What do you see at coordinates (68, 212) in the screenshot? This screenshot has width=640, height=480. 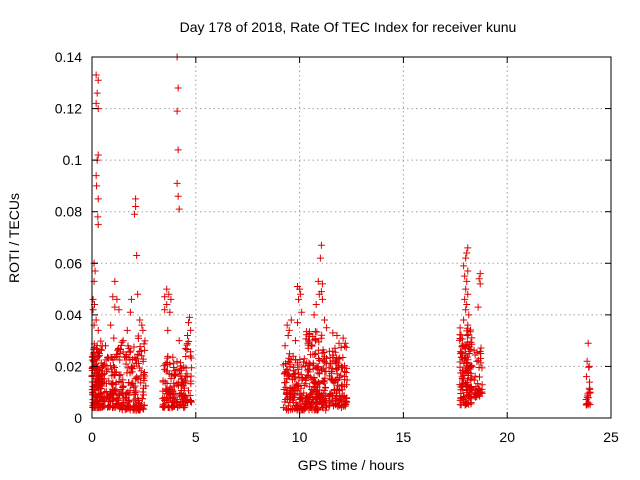 I see `y-tick-label: 0.08` at bounding box center [68, 212].